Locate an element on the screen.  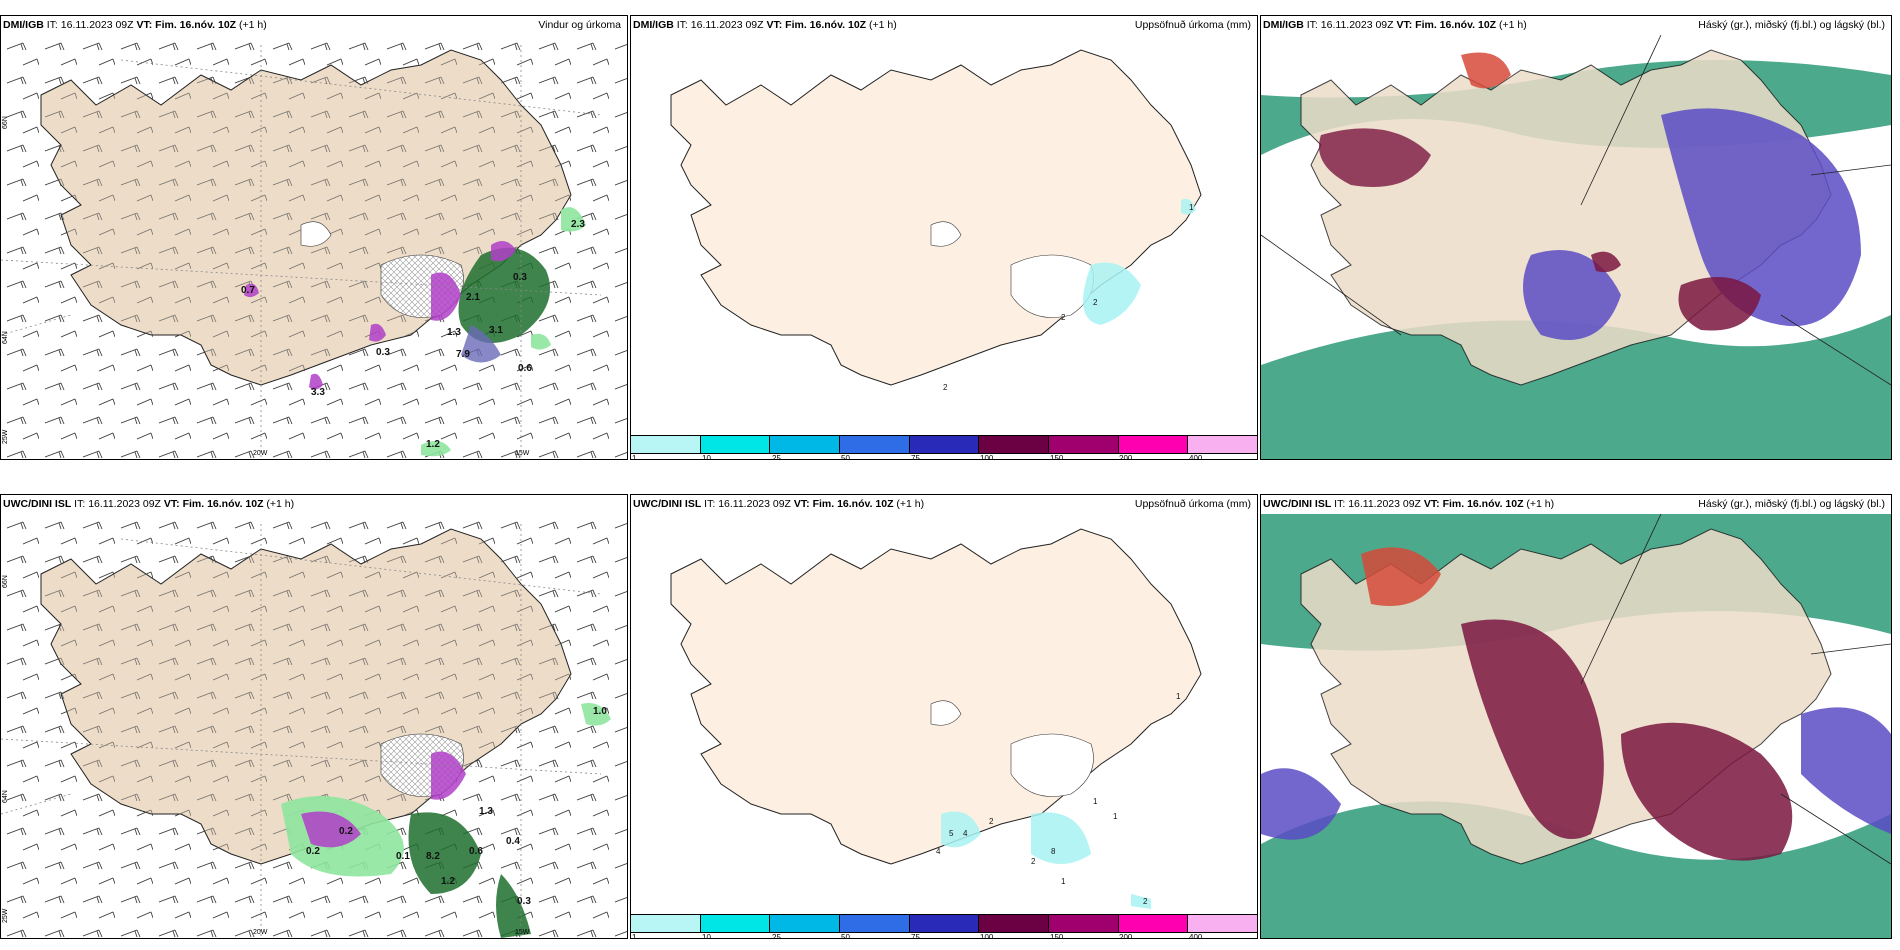
product-title: Vindur og úrkoma is located at coordinates (579, 25).